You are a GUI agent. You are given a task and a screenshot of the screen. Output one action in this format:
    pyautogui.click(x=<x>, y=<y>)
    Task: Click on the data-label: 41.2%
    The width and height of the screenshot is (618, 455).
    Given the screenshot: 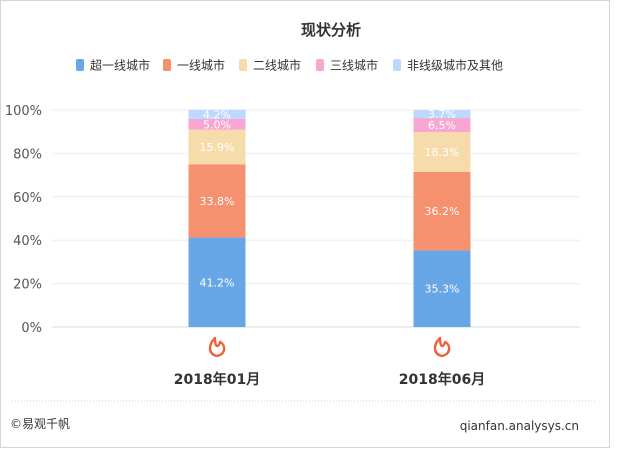 What is the action you would take?
    pyautogui.click(x=217, y=282)
    